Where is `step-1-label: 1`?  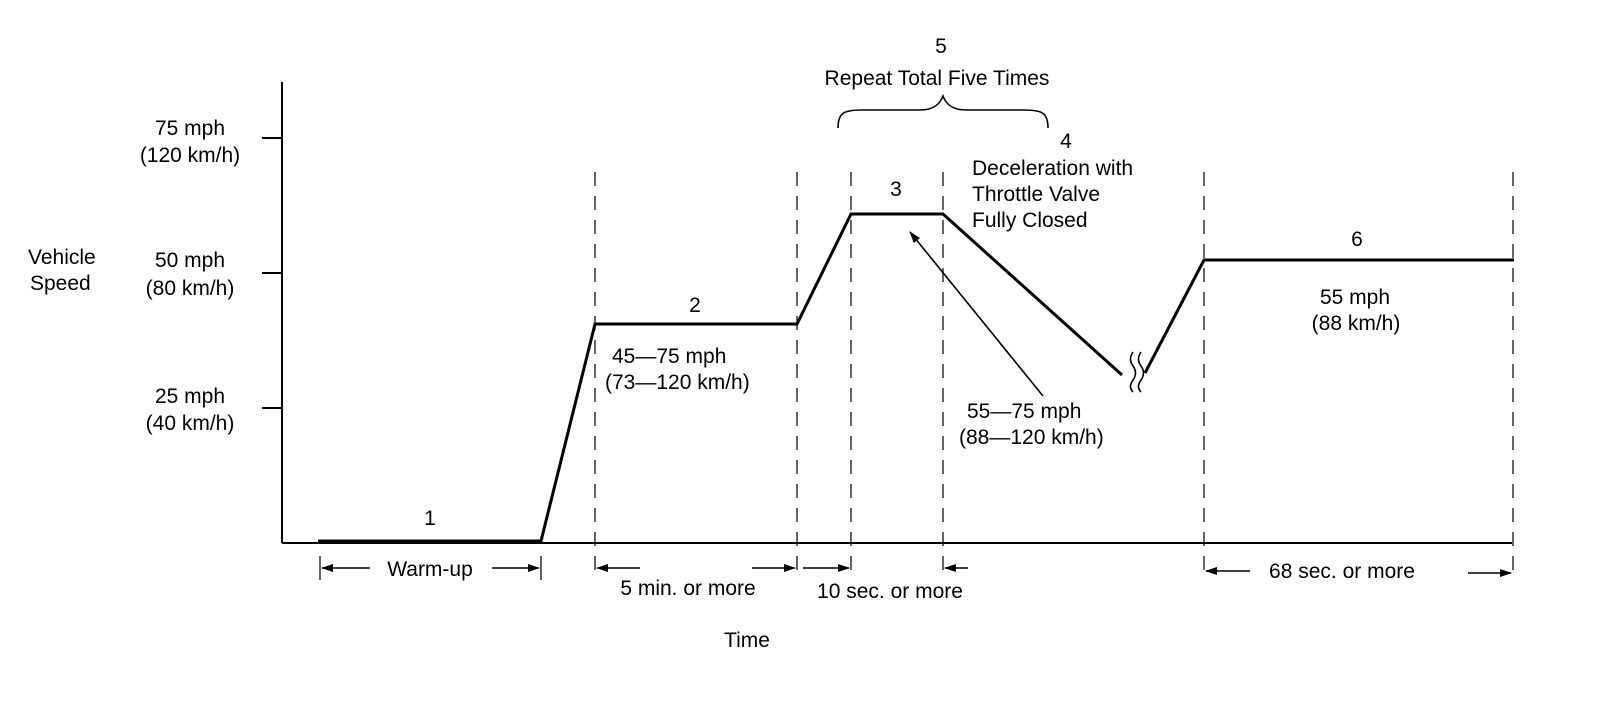
step-1-label: 1 is located at coordinates (430, 518).